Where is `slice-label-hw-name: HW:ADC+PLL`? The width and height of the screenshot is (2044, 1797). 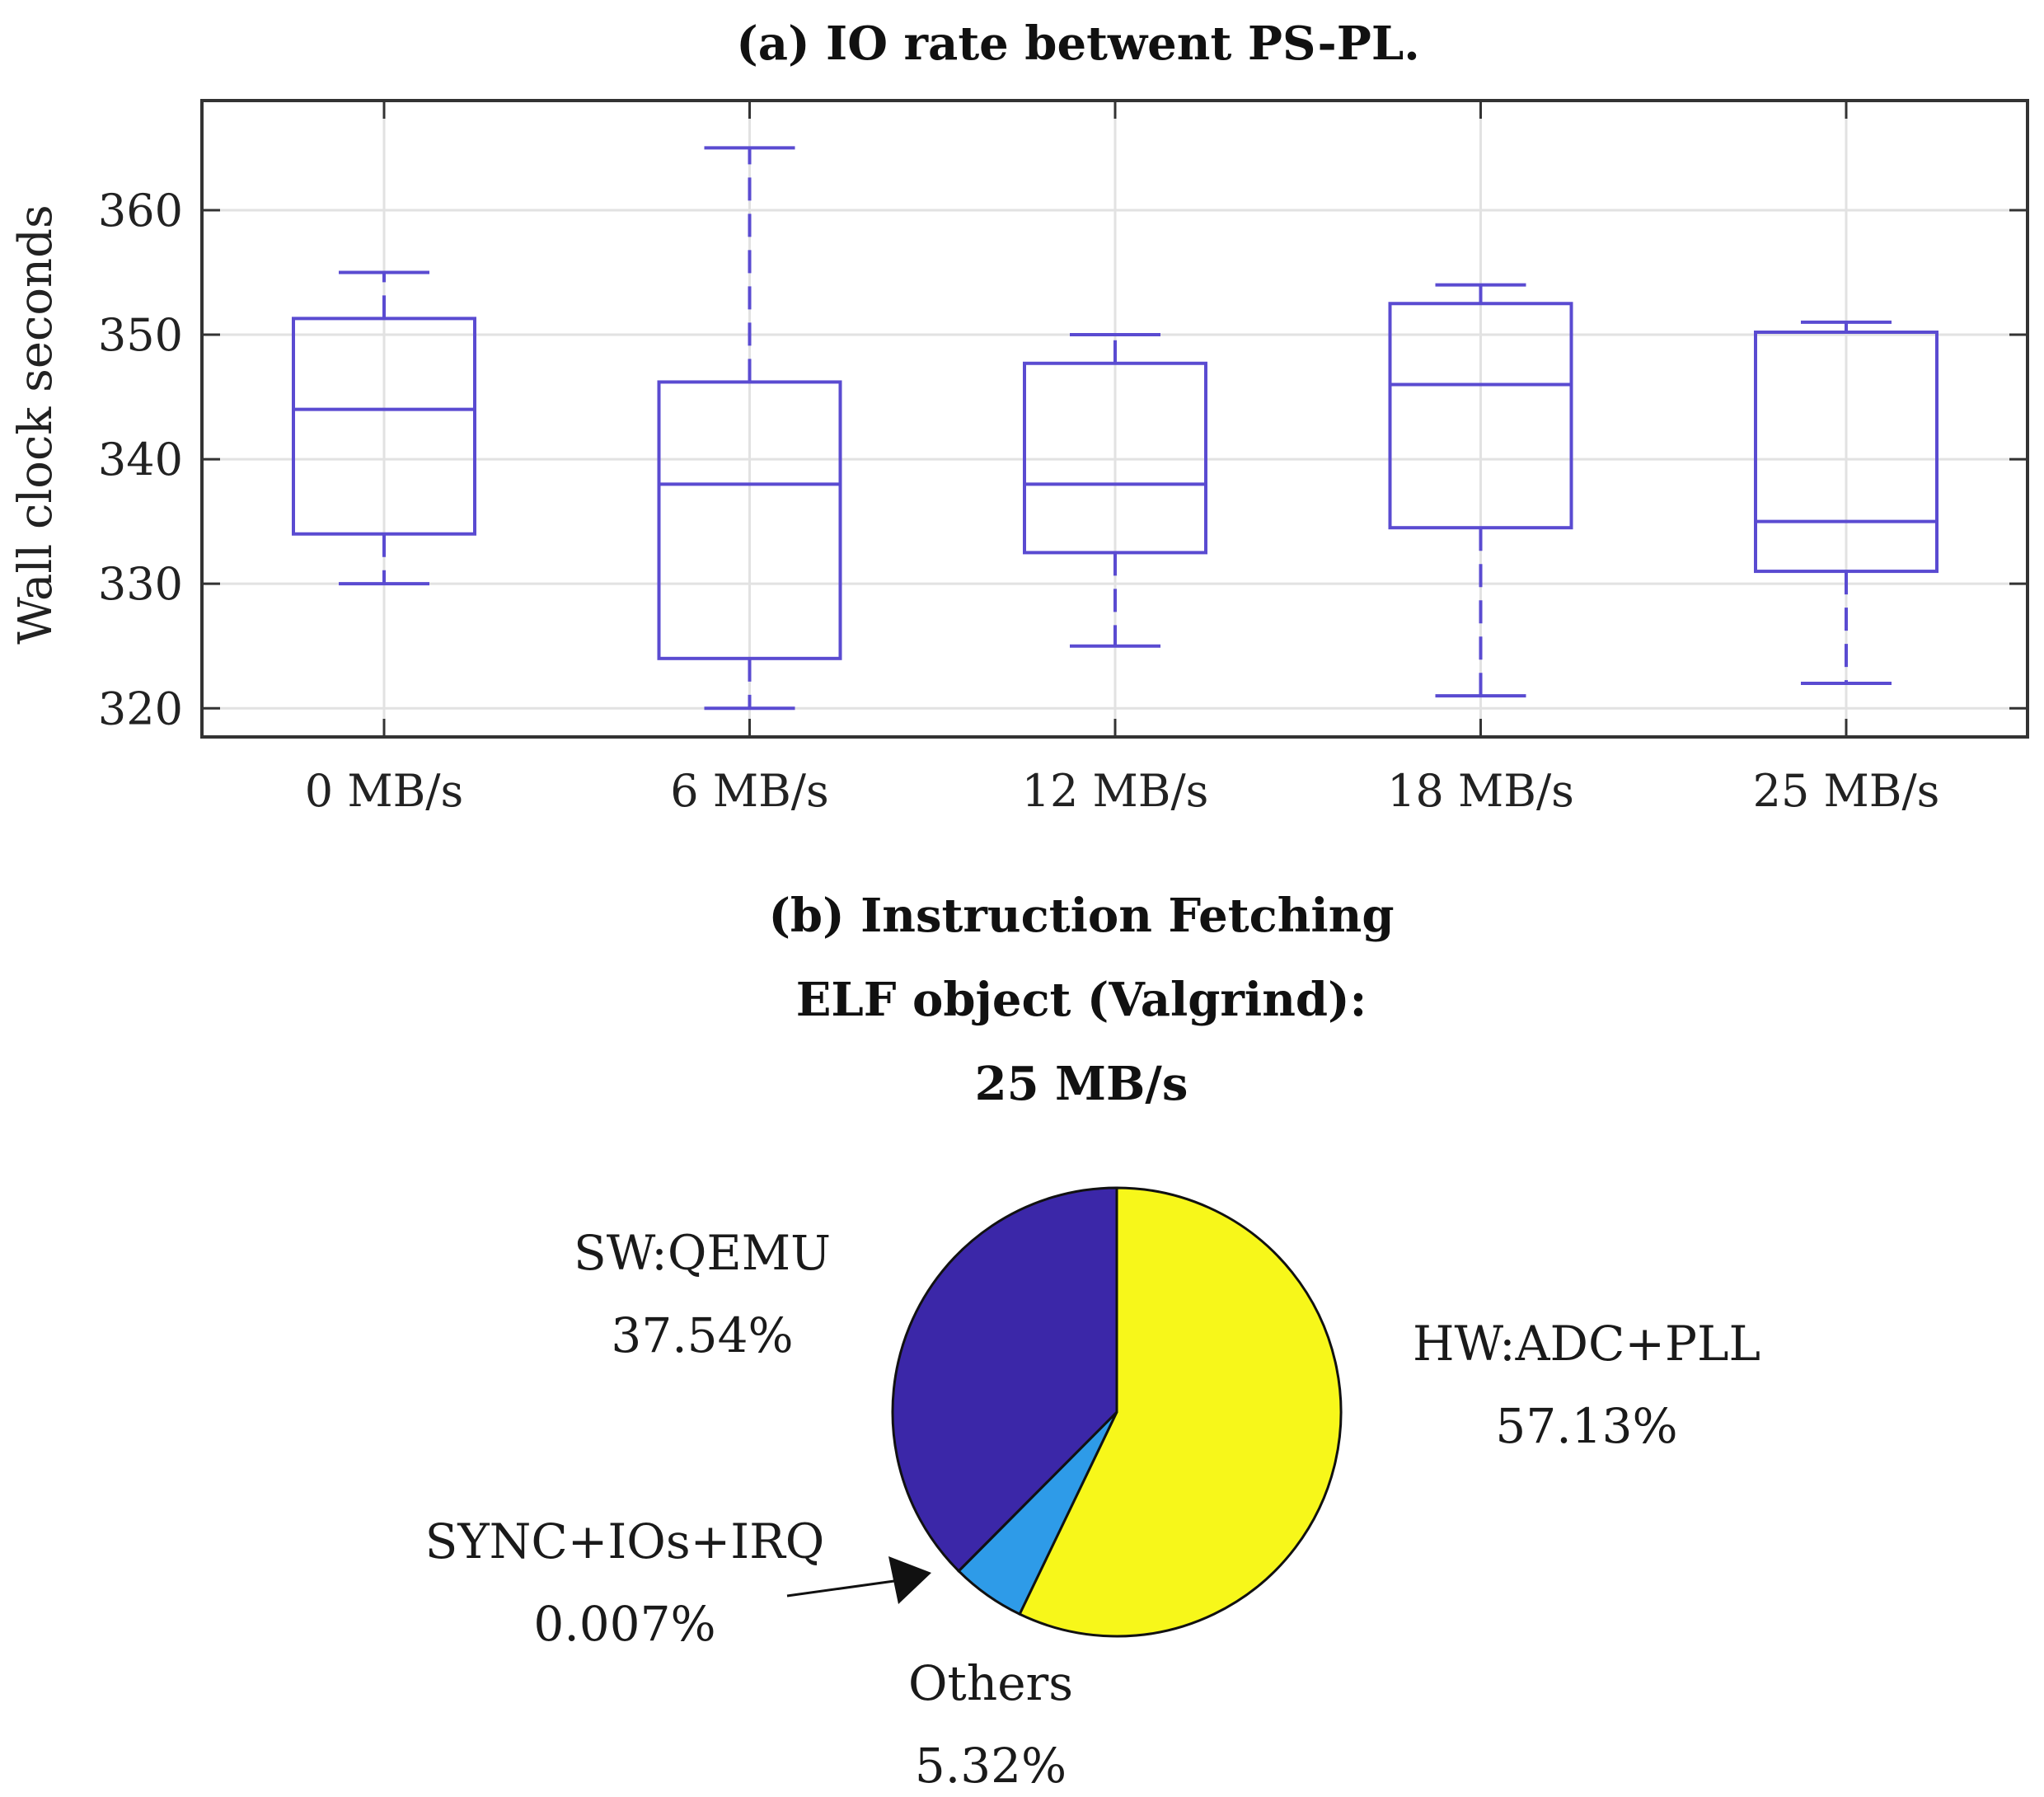
slice-label-hw-name: HW:ADC+PLL is located at coordinates (1586, 1344).